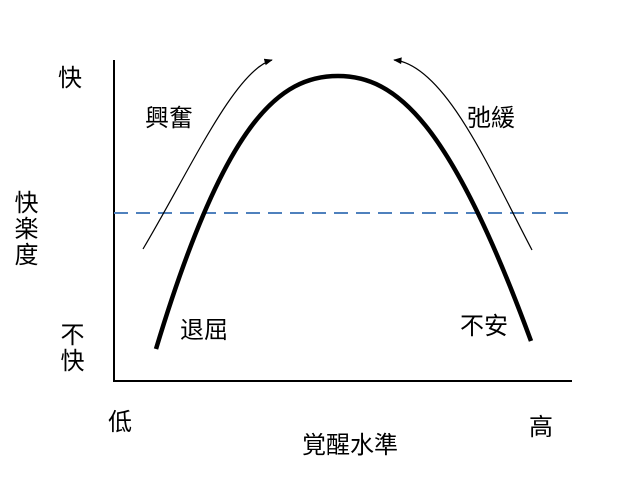  I want to click on x-axis-high-label: 高, so click(541, 427).